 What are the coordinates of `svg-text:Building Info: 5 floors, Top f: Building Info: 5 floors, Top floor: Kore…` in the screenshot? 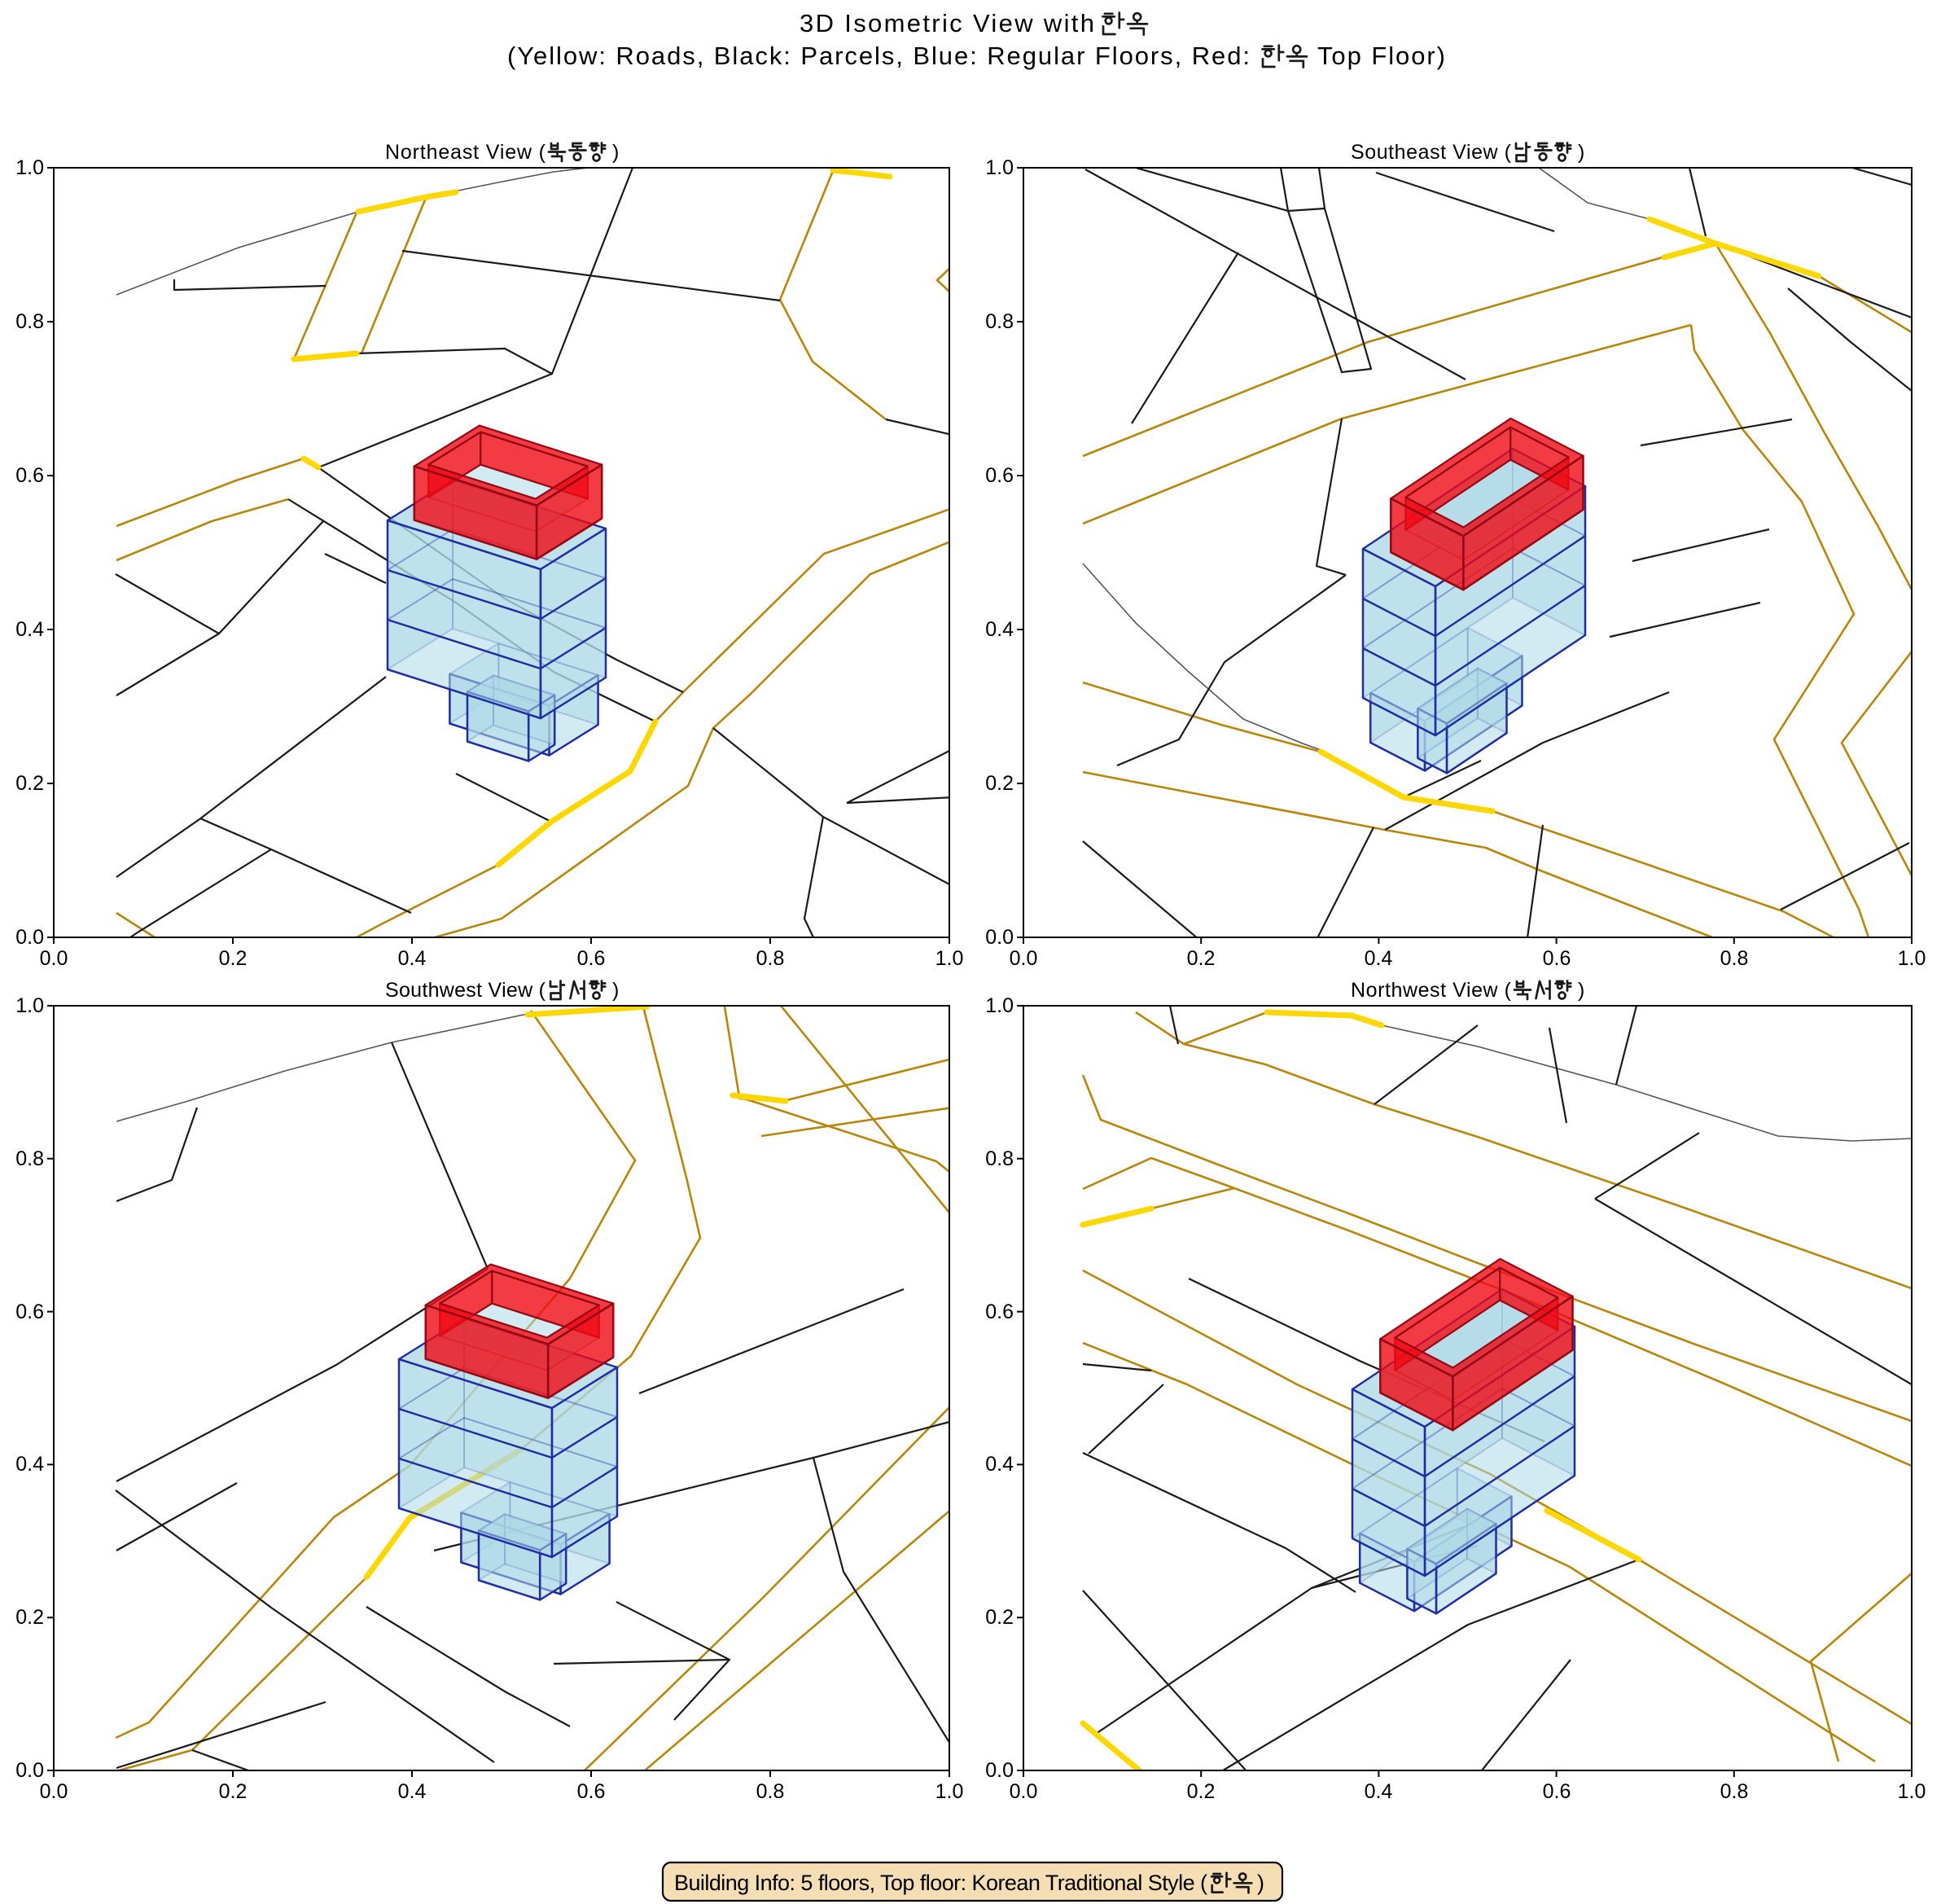 It's located at (940, 1883).